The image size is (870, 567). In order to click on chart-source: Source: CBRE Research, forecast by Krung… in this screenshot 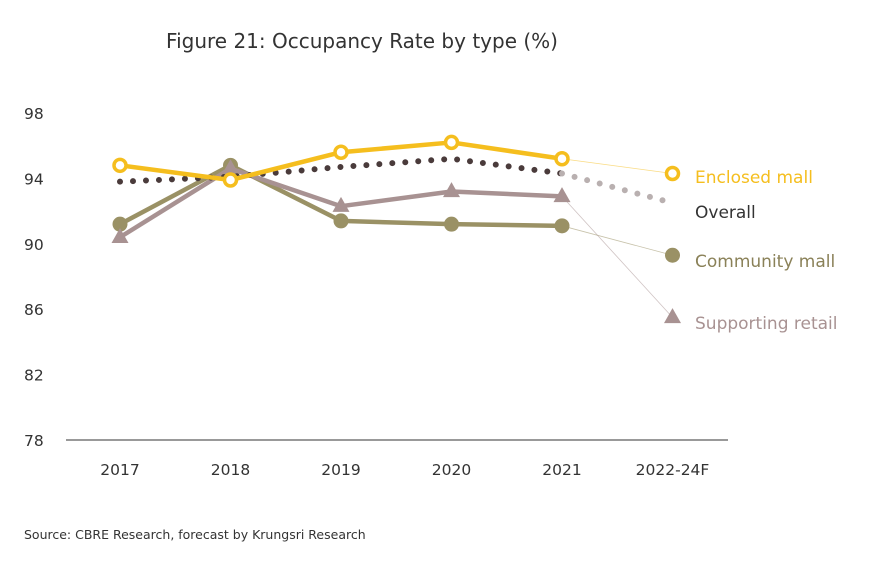, I will do `click(195, 534)`.